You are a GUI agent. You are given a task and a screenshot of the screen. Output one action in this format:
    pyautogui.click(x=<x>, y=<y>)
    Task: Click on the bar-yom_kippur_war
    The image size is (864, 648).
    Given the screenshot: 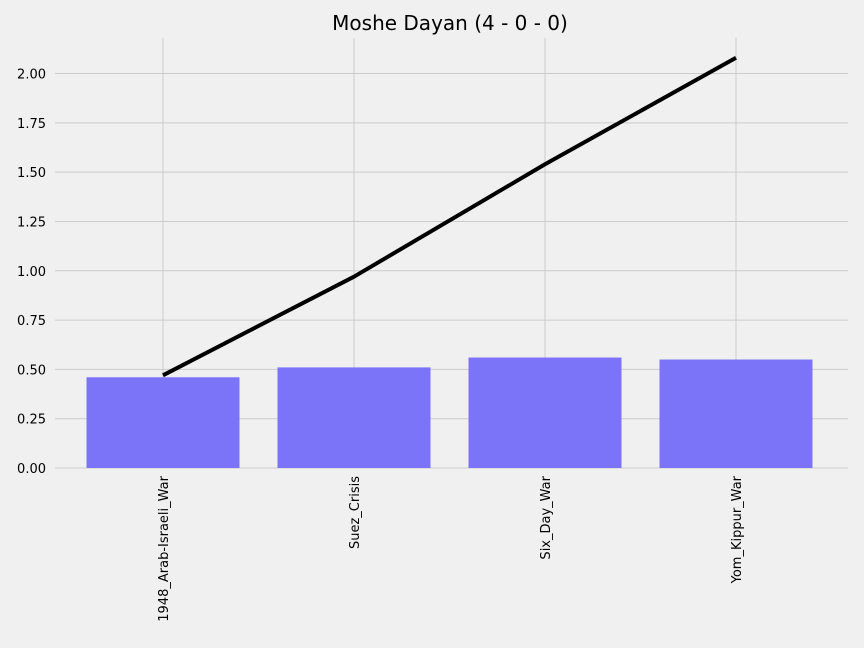 What is the action you would take?
    pyautogui.click(x=736, y=413)
    